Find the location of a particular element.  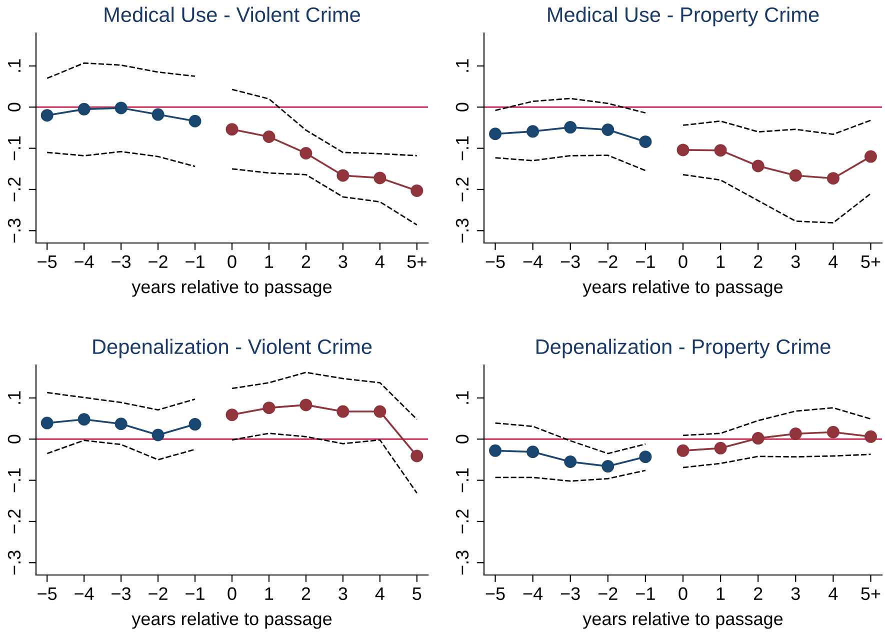

x-tick-label: 5 is located at coordinates (417, 593).